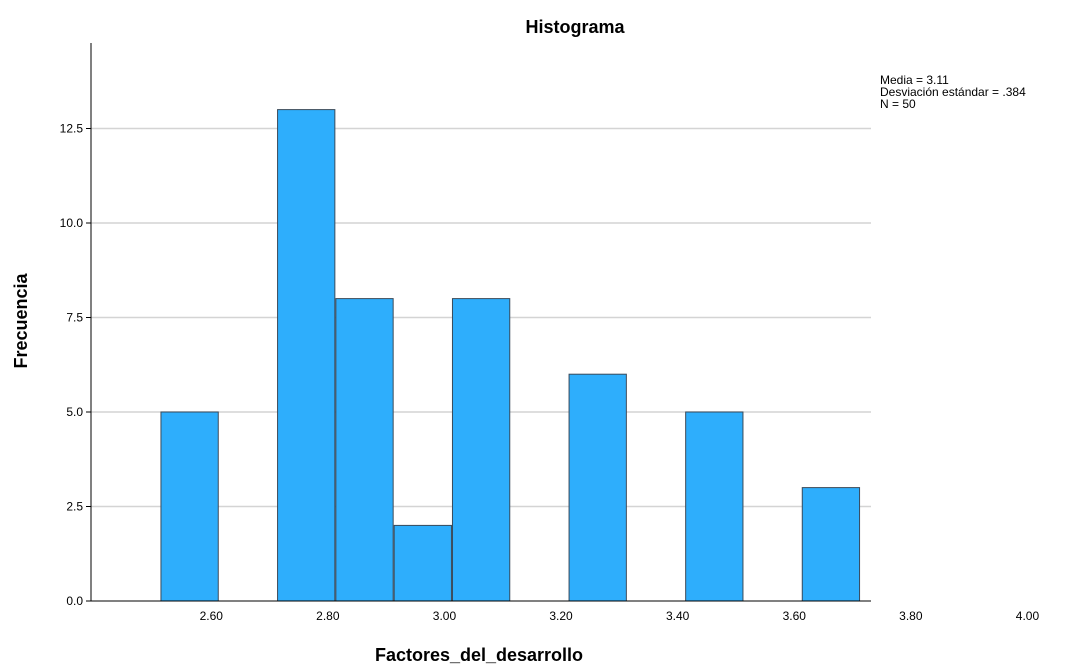 The height and width of the screenshot is (668, 1067). What do you see at coordinates (21, 320) in the screenshot?
I see `y-axis-title: Frecuencia` at bounding box center [21, 320].